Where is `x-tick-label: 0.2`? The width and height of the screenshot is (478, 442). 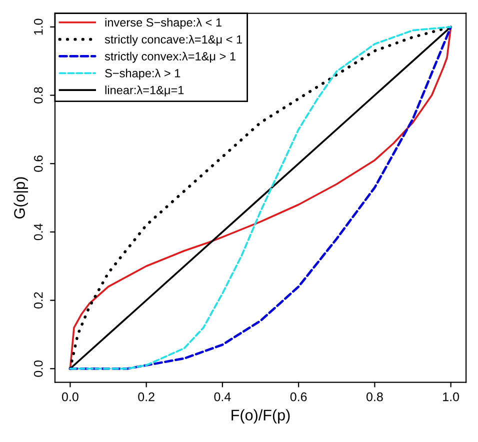 x-tick-label: 0.2 is located at coordinates (146, 397).